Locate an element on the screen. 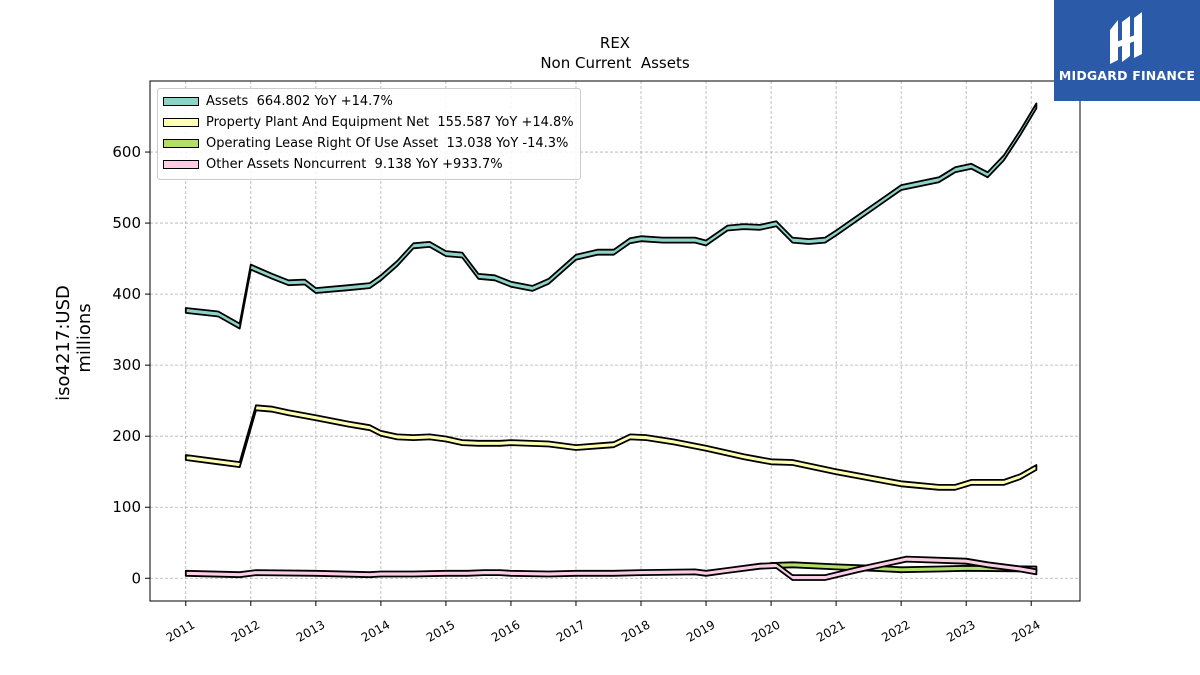 This screenshot has height=675, width=1200. x-tick-label: 2016 is located at coordinates (505, 630).